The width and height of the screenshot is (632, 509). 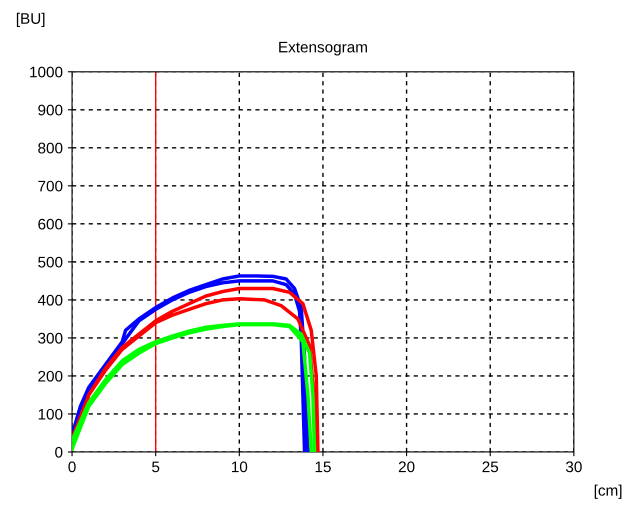 What do you see at coordinates (574, 466) in the screenshot?
I see `x-tick-label: 30` at bounding box center [574, 466].